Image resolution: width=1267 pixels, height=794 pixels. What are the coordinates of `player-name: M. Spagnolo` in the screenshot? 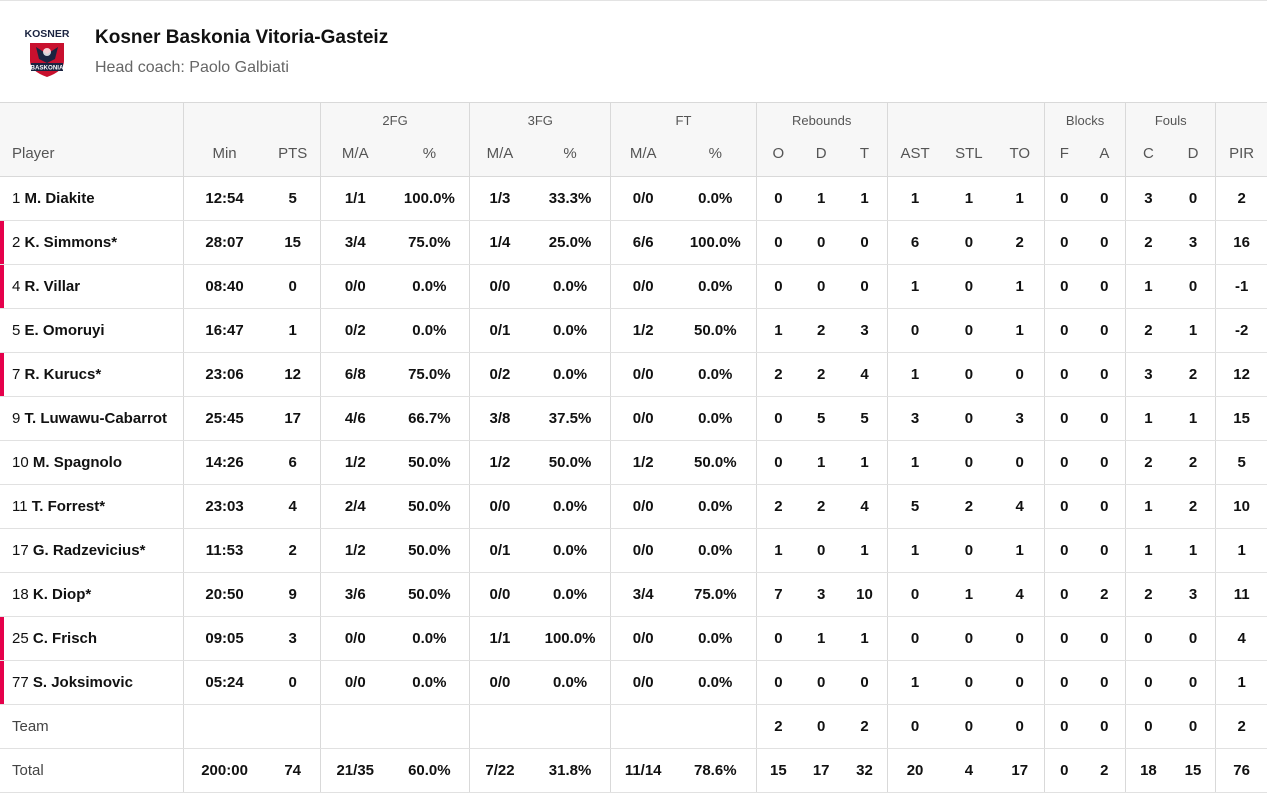 It's located at (77, 462).